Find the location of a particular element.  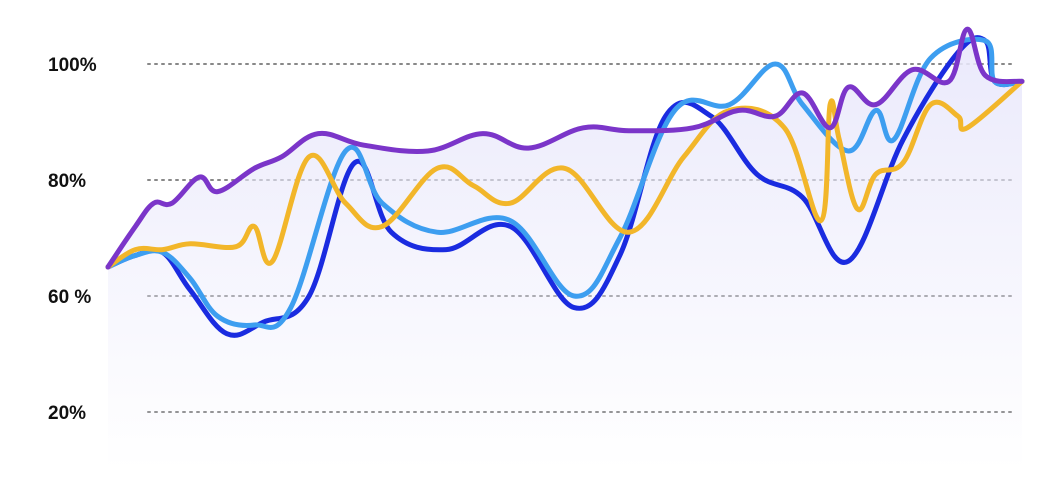

y-tick-label: 20% is located at coordinates (67, 413).